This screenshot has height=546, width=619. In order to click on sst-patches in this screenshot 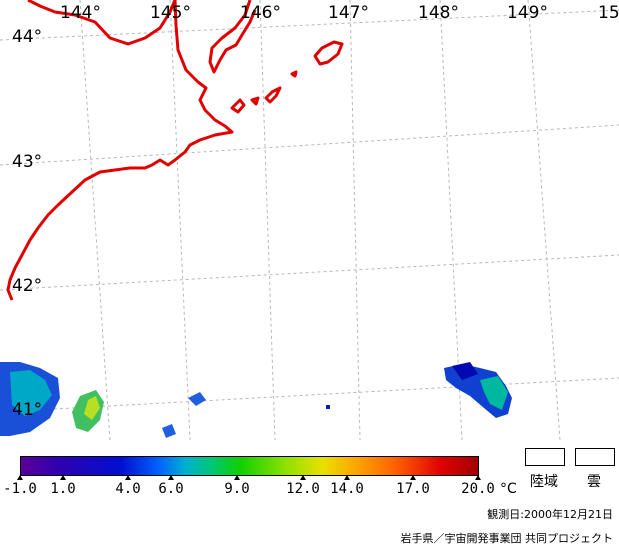, I will do `click(256, 400)`.